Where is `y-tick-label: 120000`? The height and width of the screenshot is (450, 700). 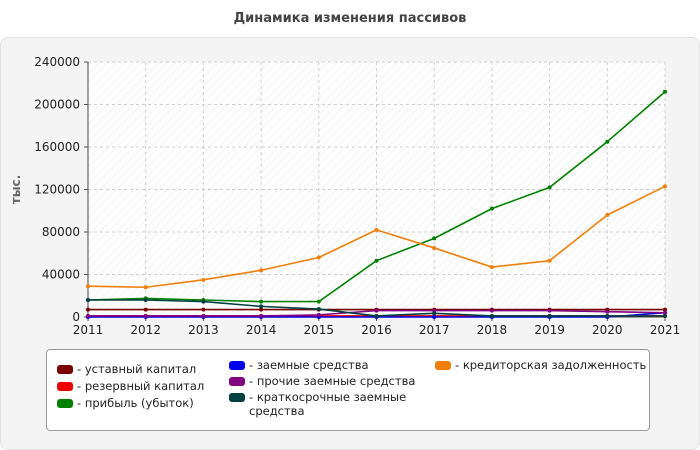 y-tick-label: 120000 is located at coordinates (57, 190).